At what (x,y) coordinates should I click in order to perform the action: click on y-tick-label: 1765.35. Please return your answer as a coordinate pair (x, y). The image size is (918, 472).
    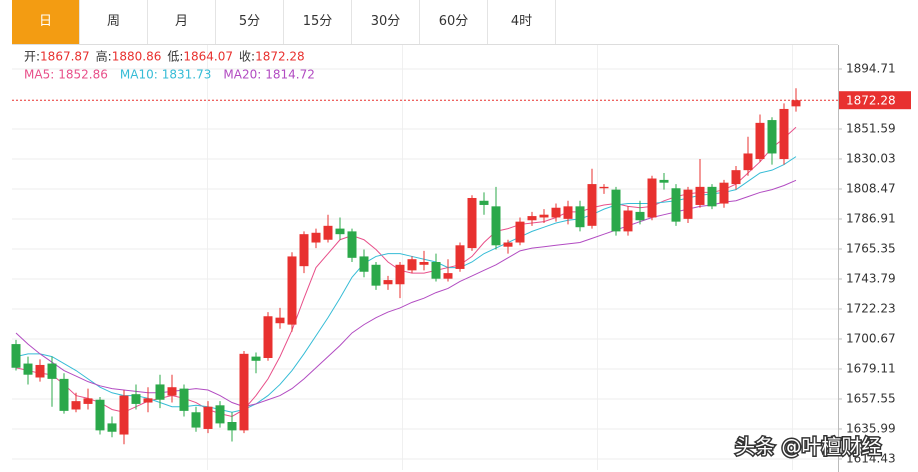
    Looking at the image, I should click on (871, 248).